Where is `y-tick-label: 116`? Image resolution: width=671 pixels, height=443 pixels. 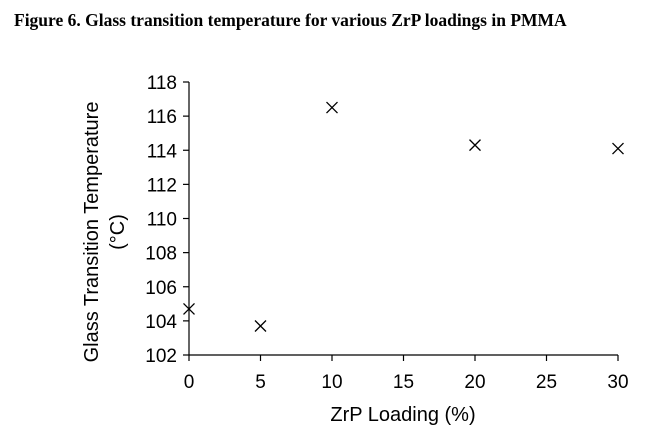 y-tick-label: 116 is located at coordinates (162, 117).